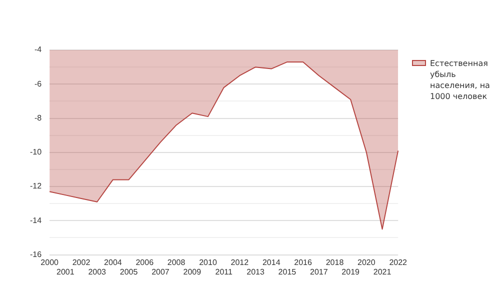 The width and height of the screenshot is (500, 300). I want to click on x-tick-label: 2011, so click(224, 271).